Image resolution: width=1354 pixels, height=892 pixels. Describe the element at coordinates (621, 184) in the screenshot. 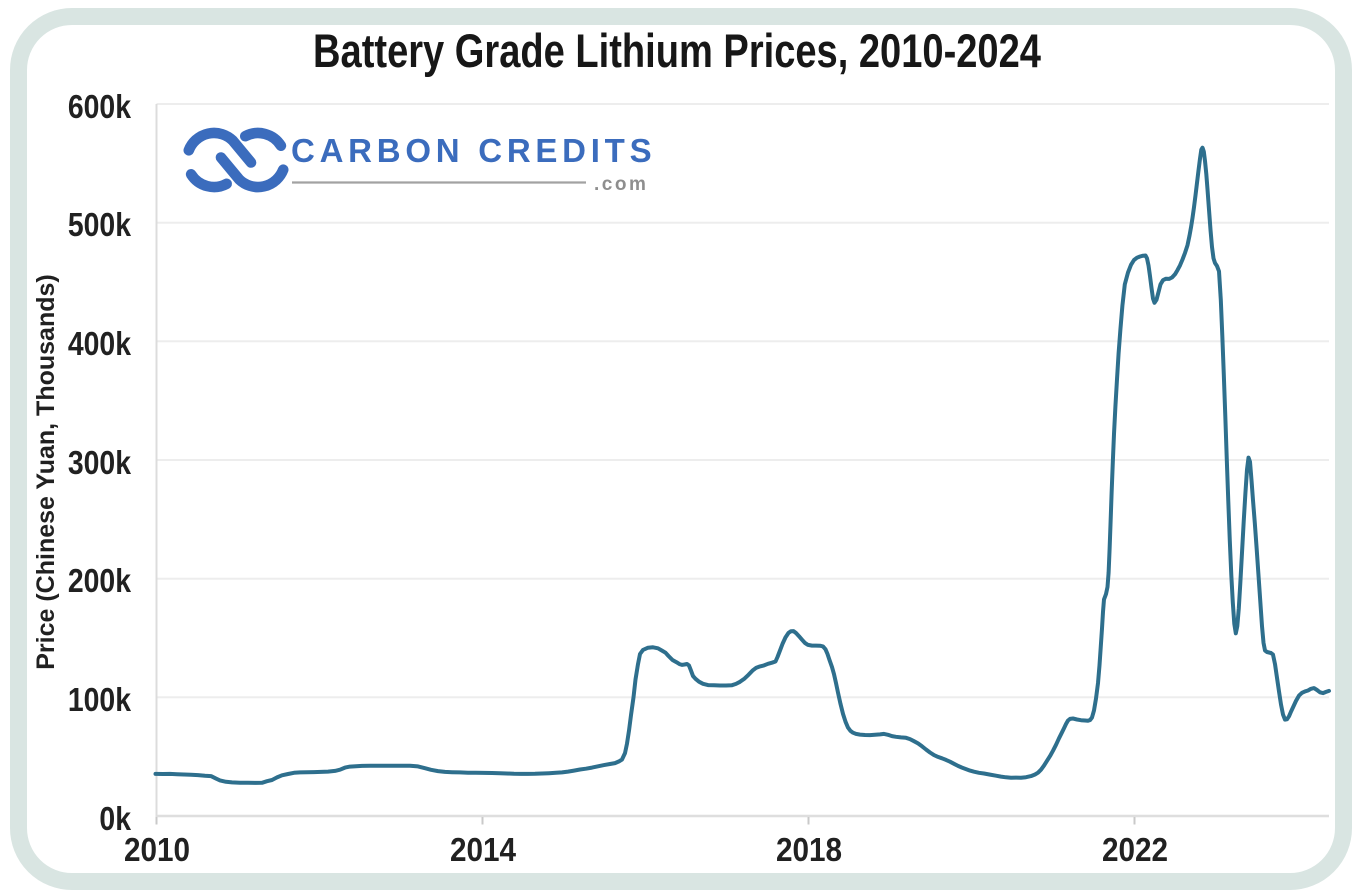

I see `svg-text: .com` at that location.